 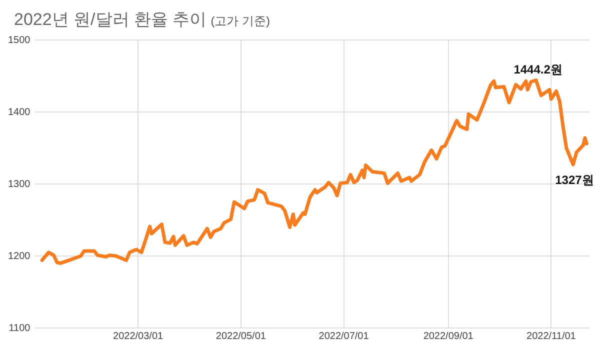 What do you see at coordinates (19, 40) in the screenshot?
I see `y-tick-label: 1500` at bounding box center [19, 40].